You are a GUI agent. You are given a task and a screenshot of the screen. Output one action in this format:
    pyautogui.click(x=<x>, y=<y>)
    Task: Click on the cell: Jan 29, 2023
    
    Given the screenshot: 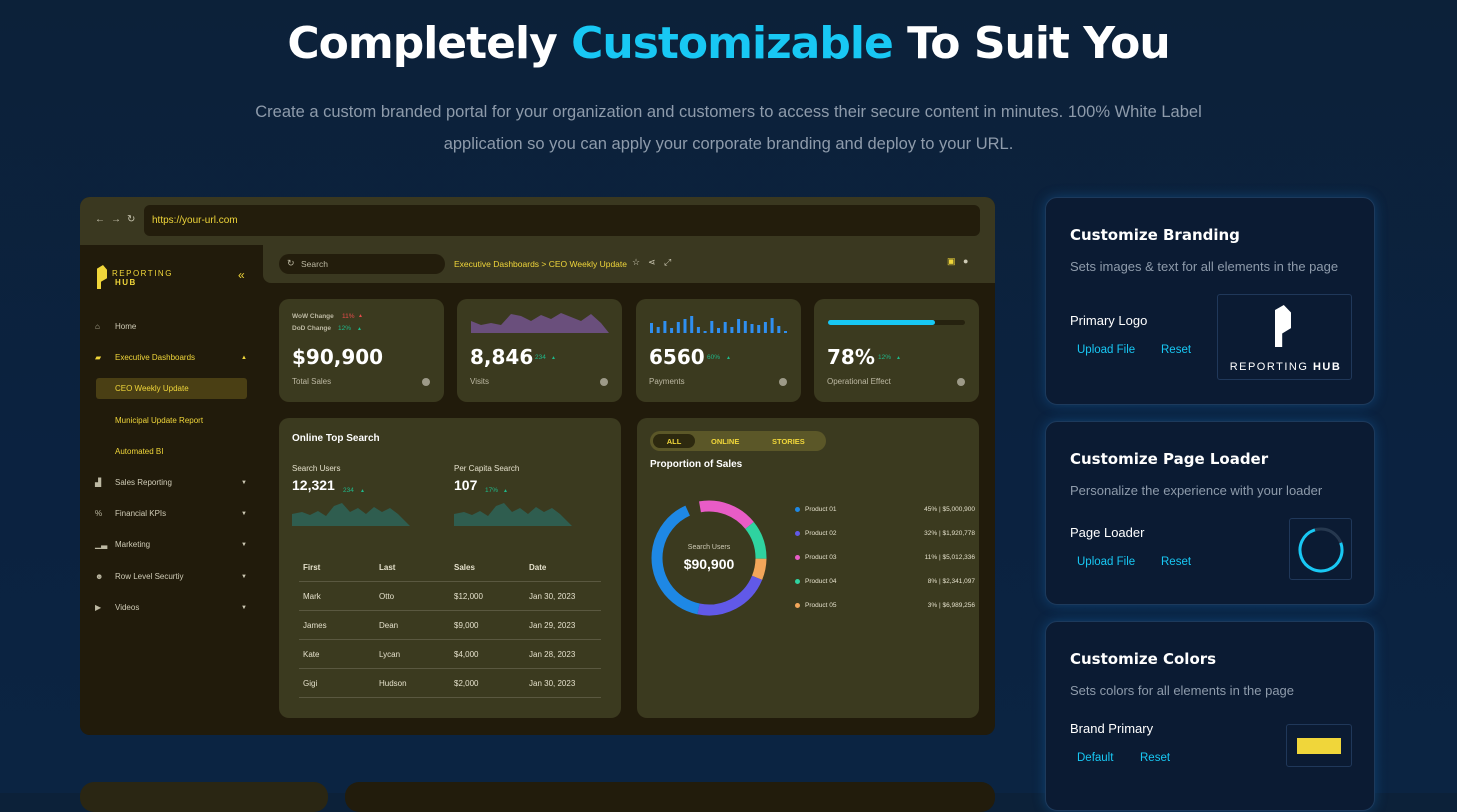 What is the action you would take?
    pyautogui.click(x=552, y=625)
    